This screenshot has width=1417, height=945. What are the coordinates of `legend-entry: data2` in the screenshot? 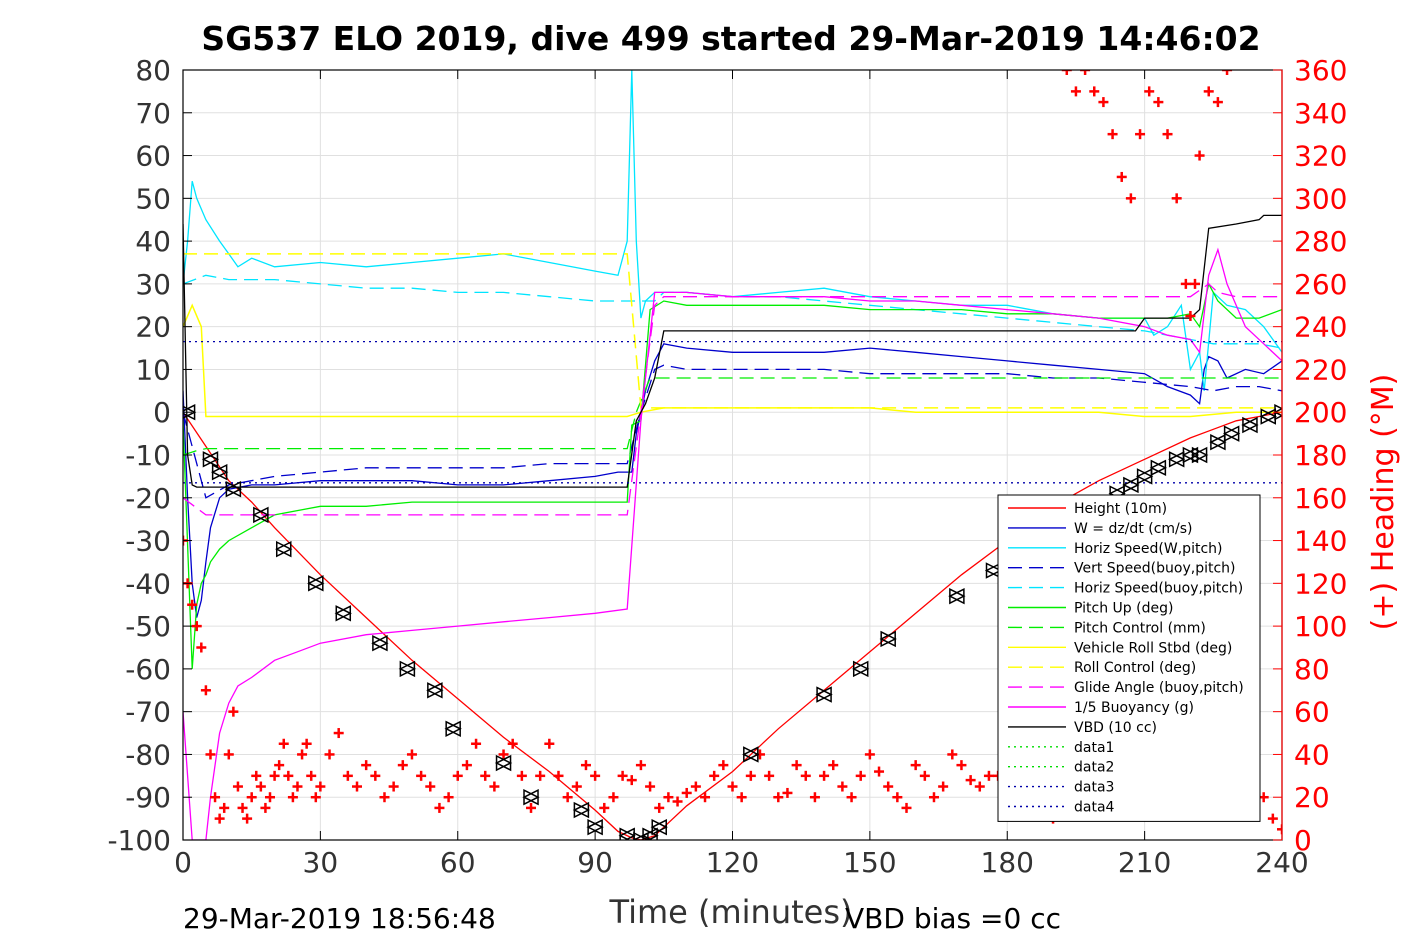 It's located at (1061, 768).